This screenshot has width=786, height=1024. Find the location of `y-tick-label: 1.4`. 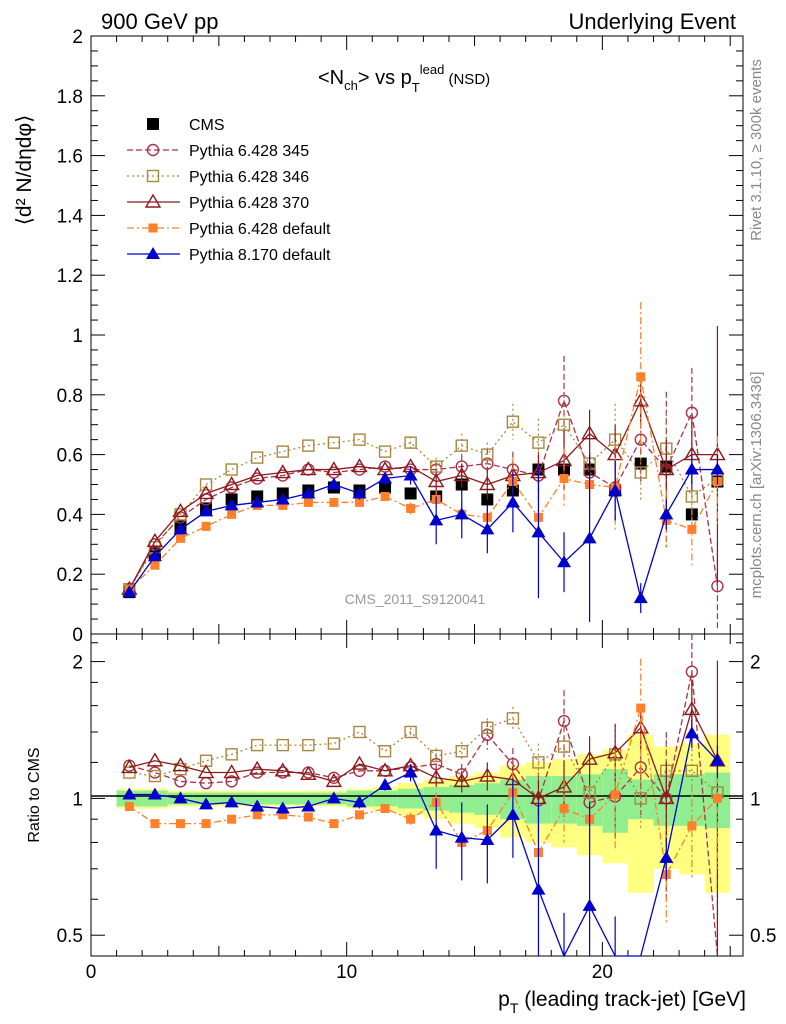

y-tick-label: 1.4 is located at coordinates (70, 216).